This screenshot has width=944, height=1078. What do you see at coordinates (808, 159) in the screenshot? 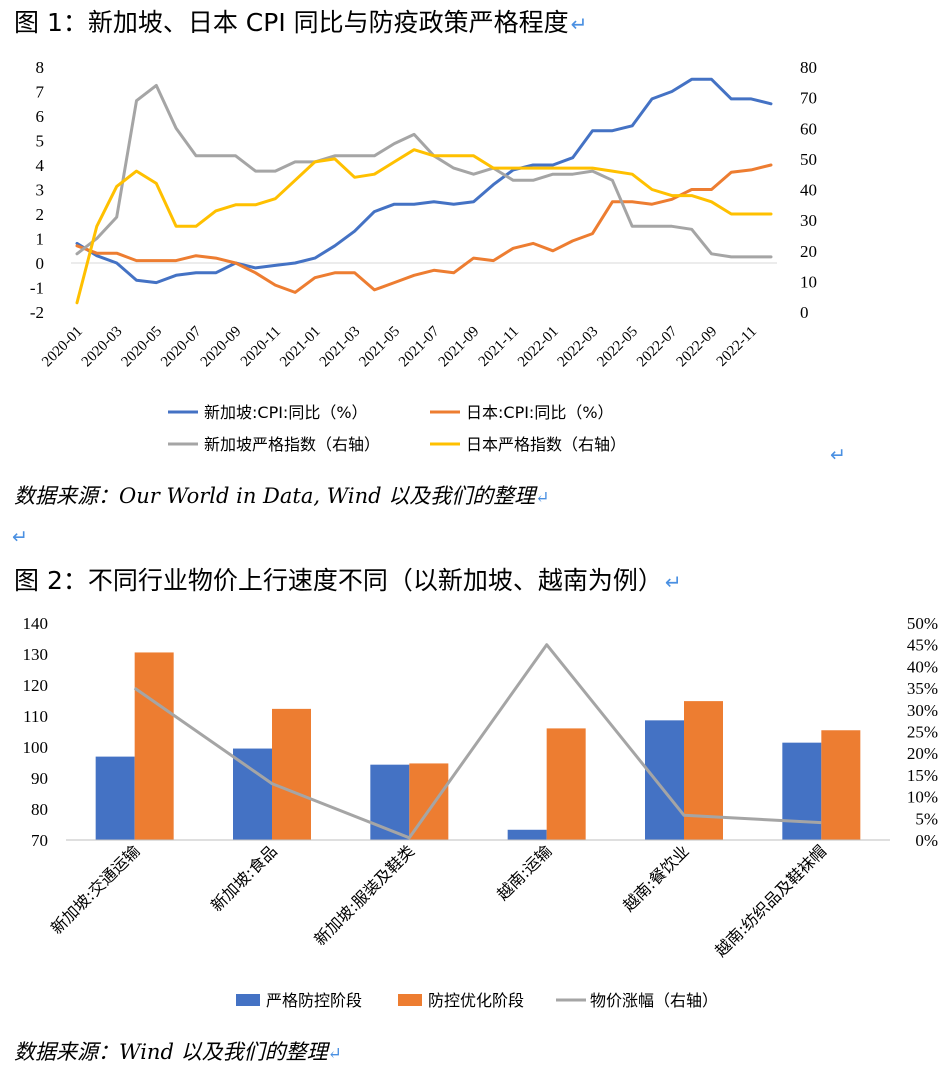
I see `right-axis-tick-label: 50` at bounding box center [808, 159].